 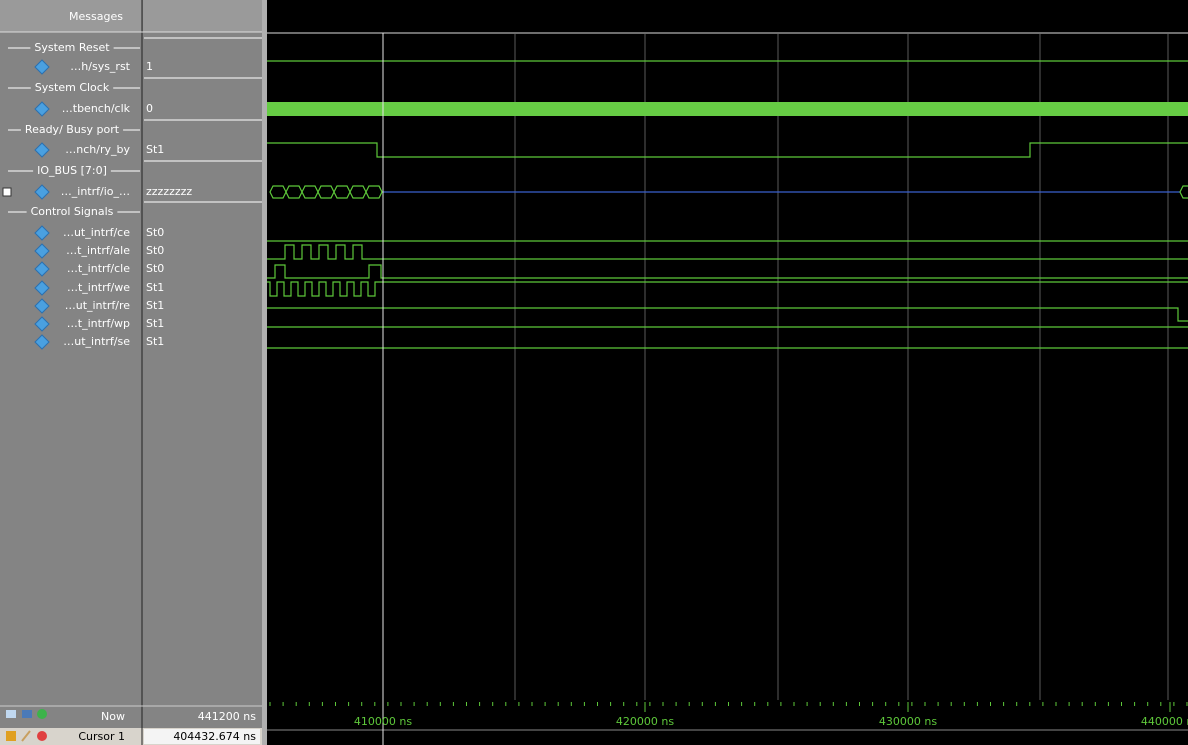 I want to click on now-value: 441200 ns, so click(x=227, y=716).